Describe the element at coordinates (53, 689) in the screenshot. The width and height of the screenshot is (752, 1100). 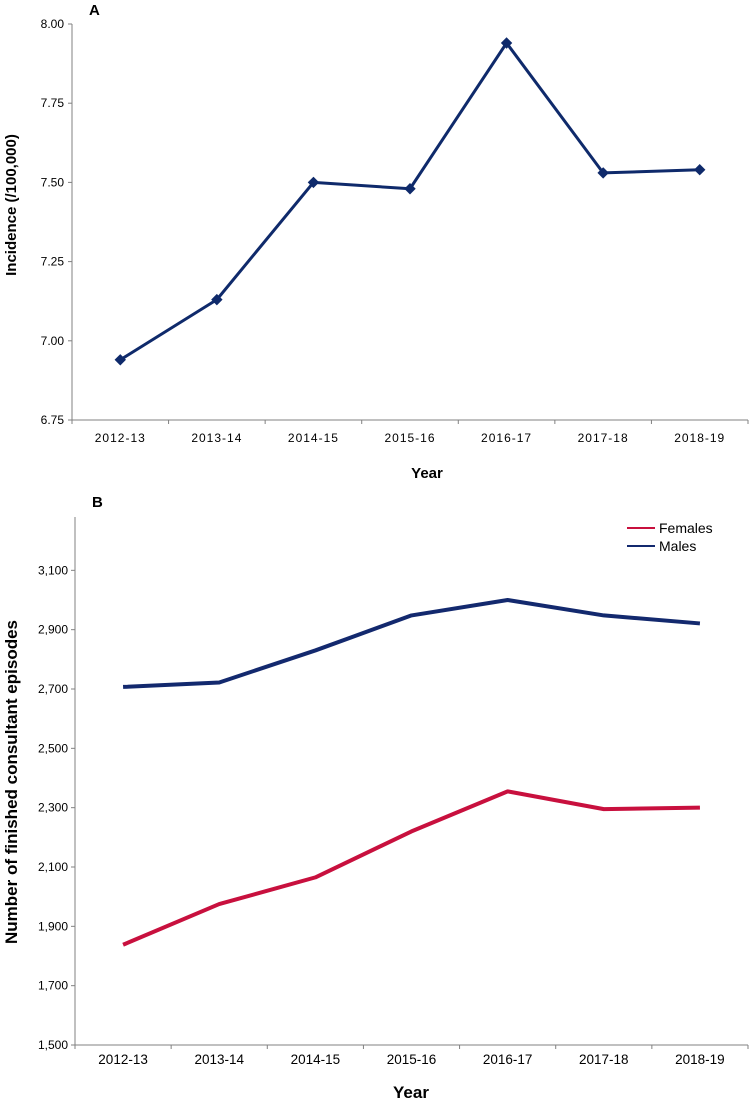
I see `panel-b-y-tick-label: 2,700` at that location.